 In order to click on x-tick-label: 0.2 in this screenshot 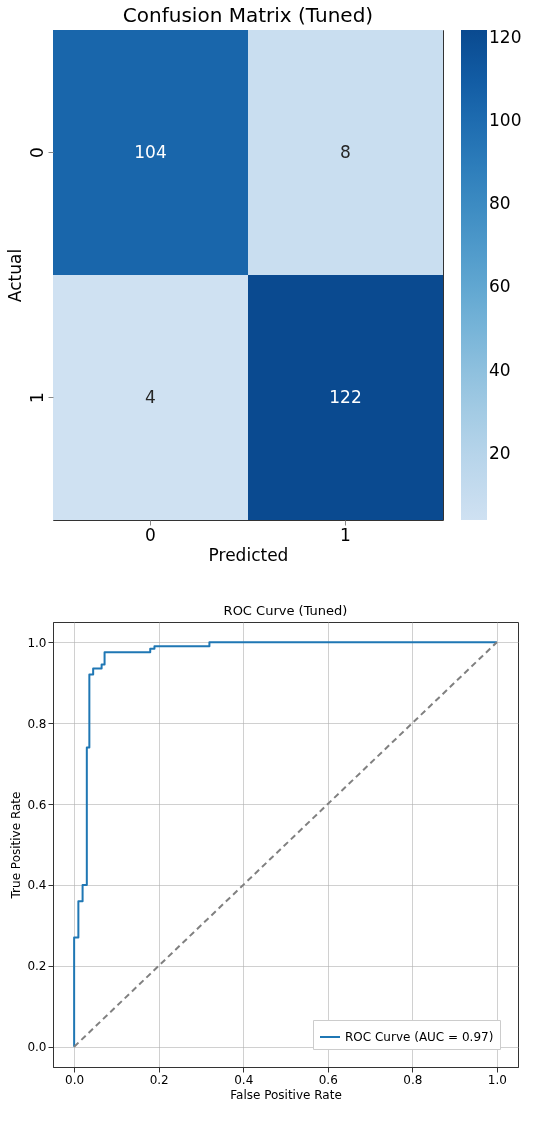, I will do `click(159, 1079)`.